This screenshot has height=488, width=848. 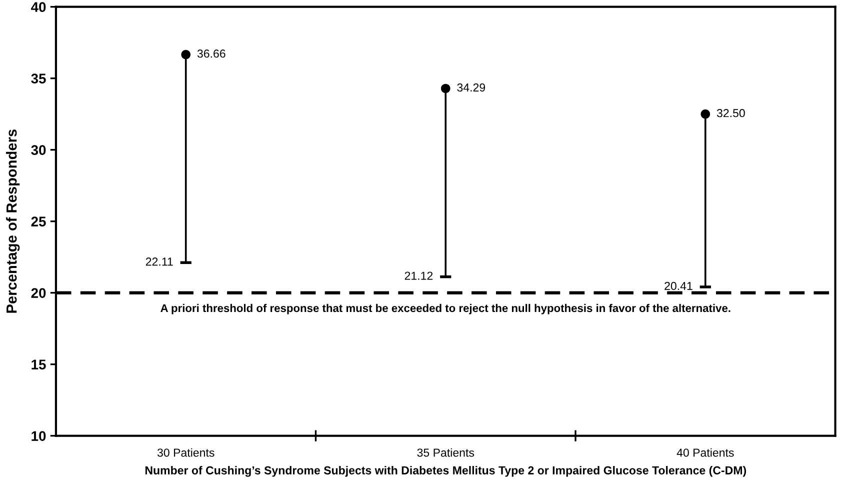 I want to click on y-tick-label: 30, so click(x=38, y=150).